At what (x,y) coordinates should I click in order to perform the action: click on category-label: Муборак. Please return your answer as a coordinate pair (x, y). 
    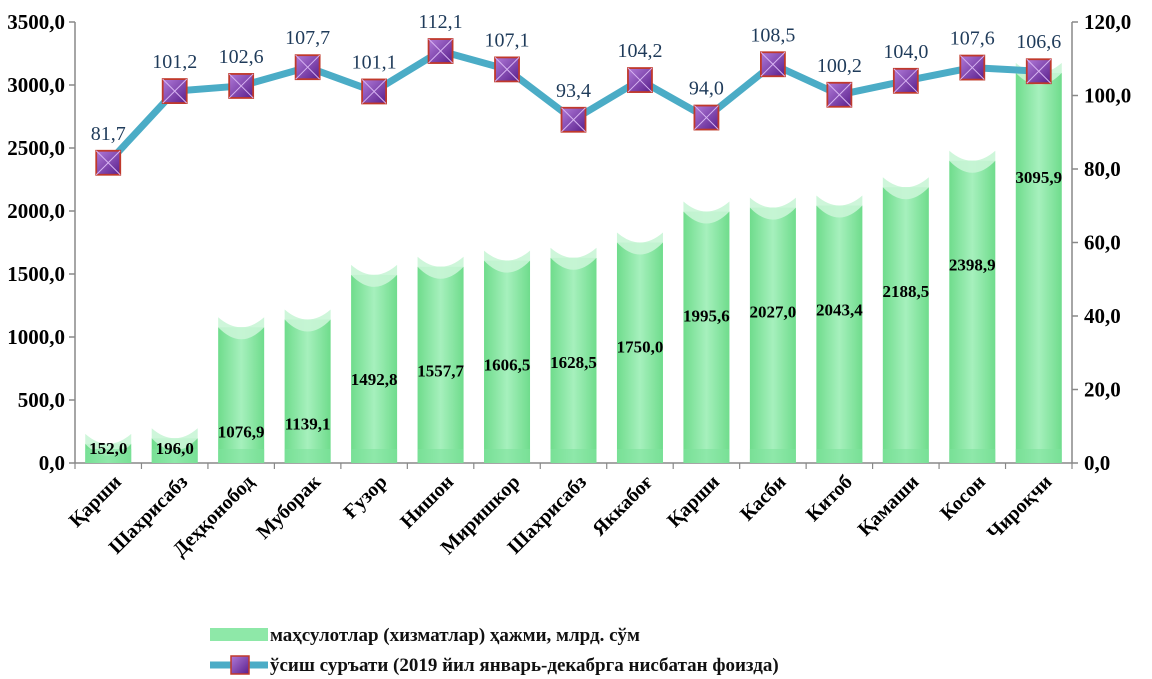
    Looking at the image, I should click on (289, 507).